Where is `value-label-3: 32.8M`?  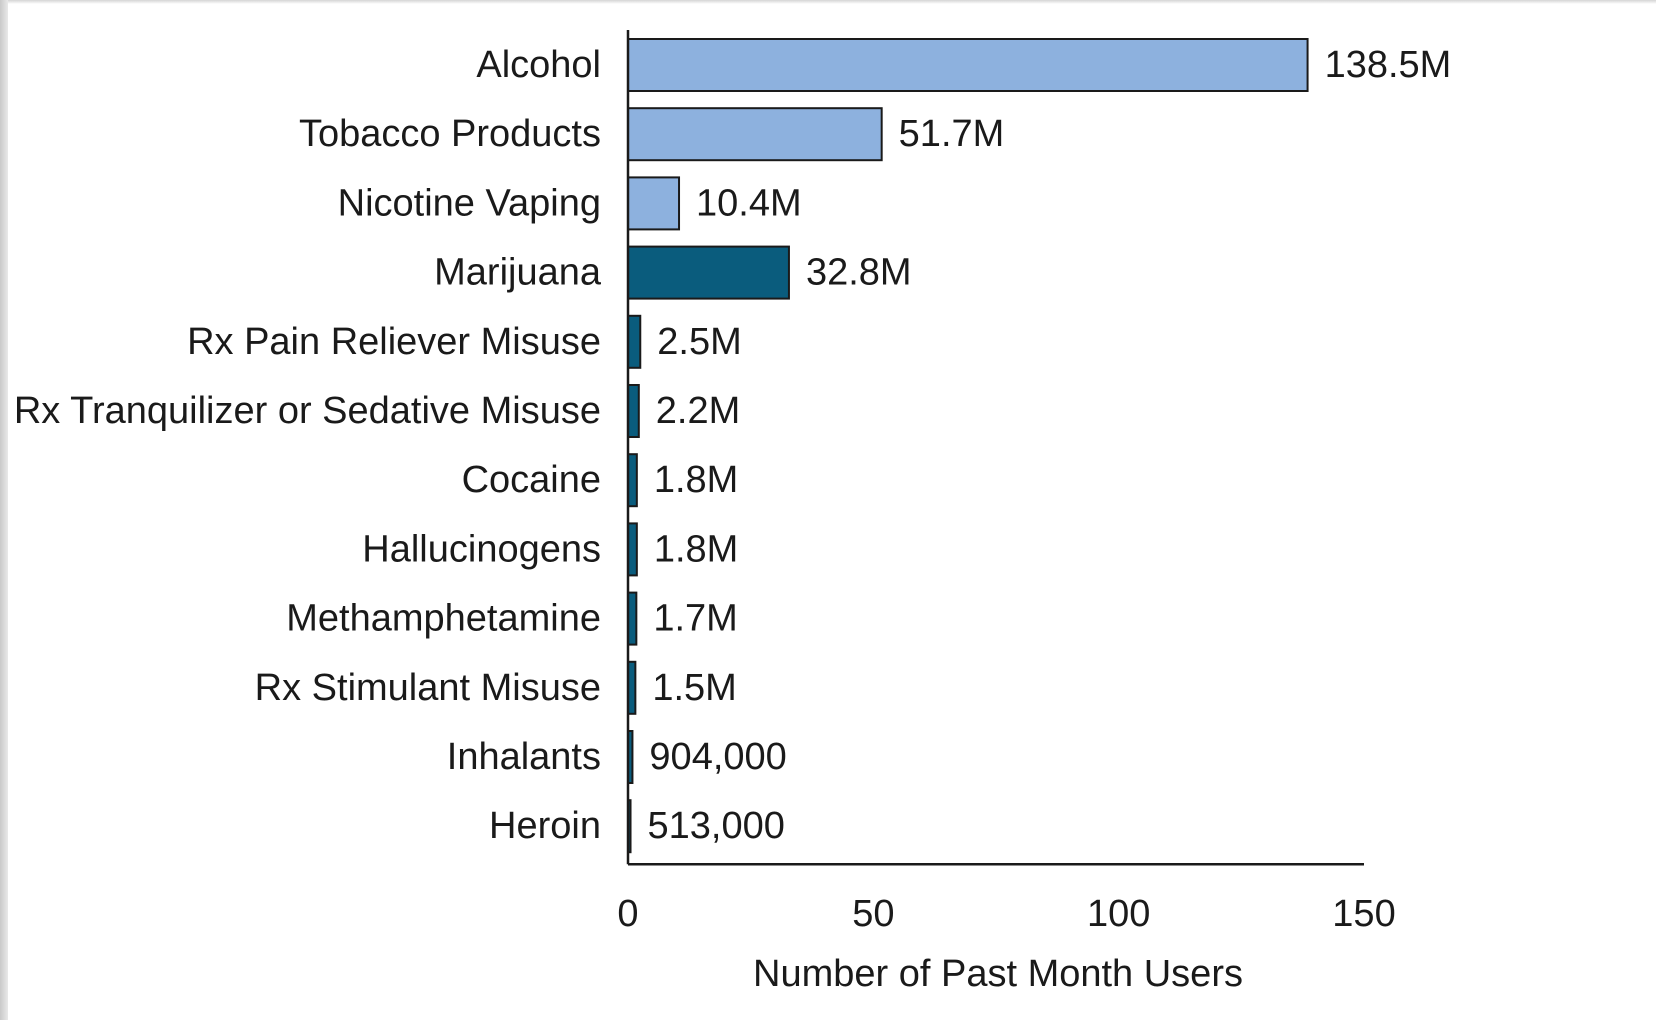
value-label-3: 32.8M is located at coordinates (859, 273).